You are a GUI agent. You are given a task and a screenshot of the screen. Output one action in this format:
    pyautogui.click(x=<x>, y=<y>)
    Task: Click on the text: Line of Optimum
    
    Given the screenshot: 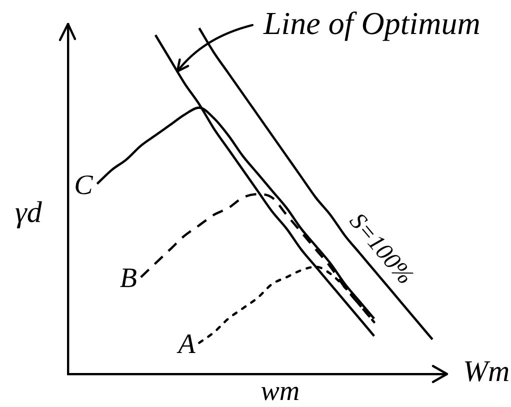 What is the action you would take?
    pyautogui.click(x=371, y=23)
    